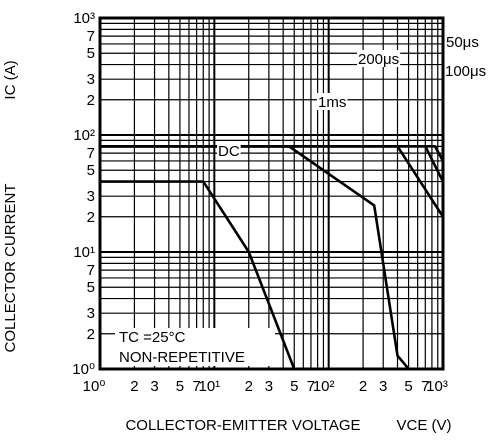  I want to click on x-axis-title: COLLECTOR-EMITTER VOLTAGE, so click(242, 425).